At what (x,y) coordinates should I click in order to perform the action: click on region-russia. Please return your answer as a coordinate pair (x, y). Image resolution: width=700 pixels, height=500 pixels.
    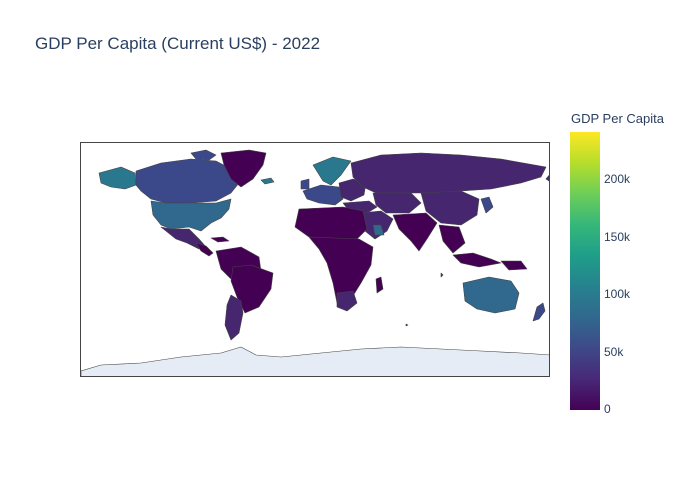
    Looking at the image, I should click on (448, 173).